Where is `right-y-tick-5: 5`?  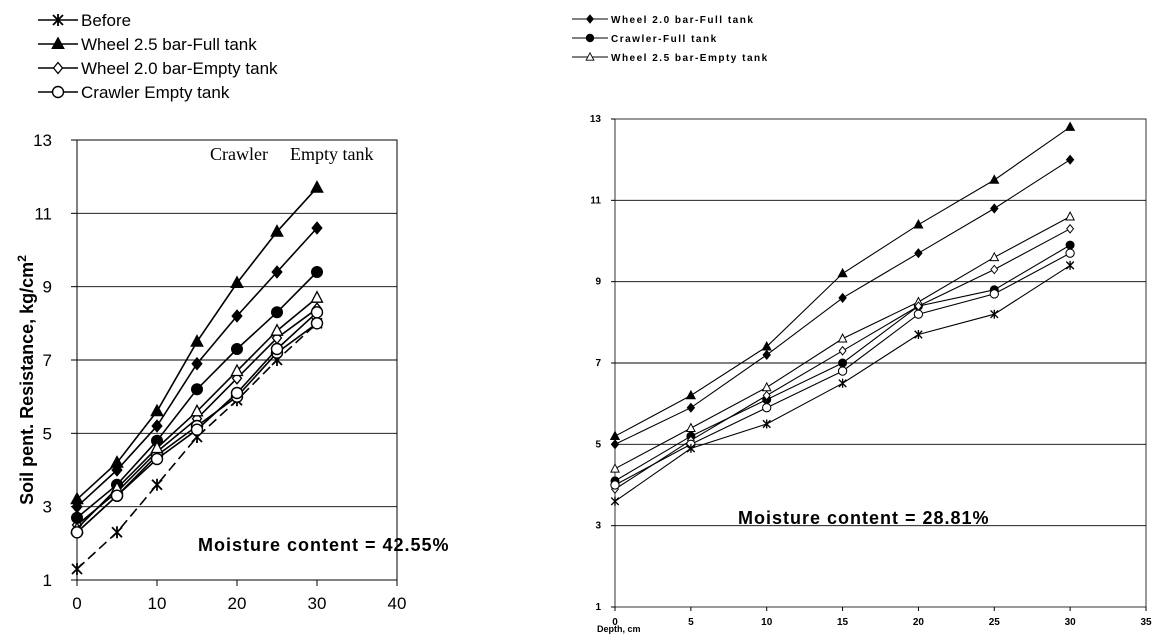
right-y-tick-5: 5 is located at coordinates (598, 444).